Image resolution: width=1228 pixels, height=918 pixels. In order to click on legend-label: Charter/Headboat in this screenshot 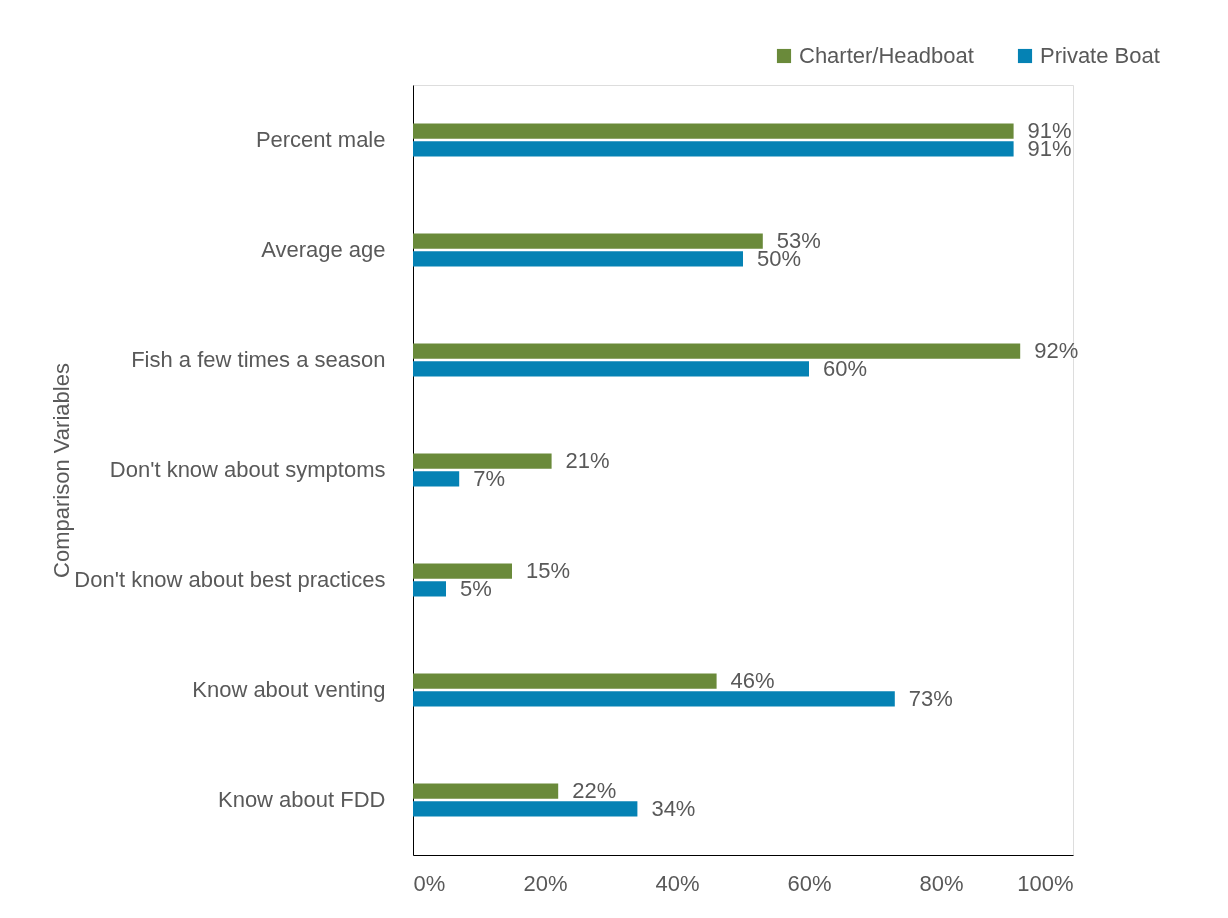, I will do `click(886, 55)`.